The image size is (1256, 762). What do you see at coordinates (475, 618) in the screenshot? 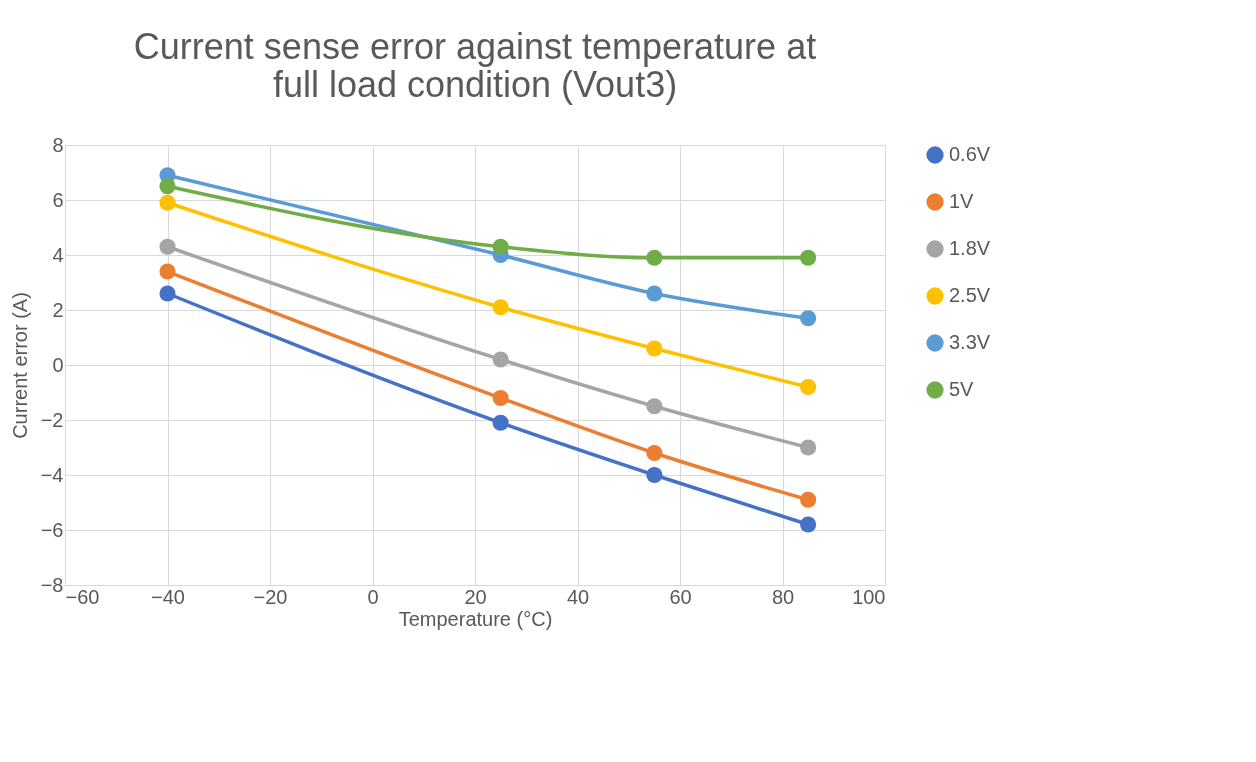
I see `x-axis-title: Temperature (°C)` at bounding box center [475, 618].